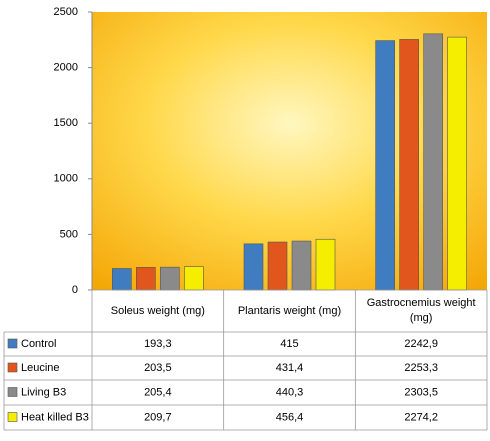 The image size is (490, 441). I want to click on table-value: 415, so click(289, 344).